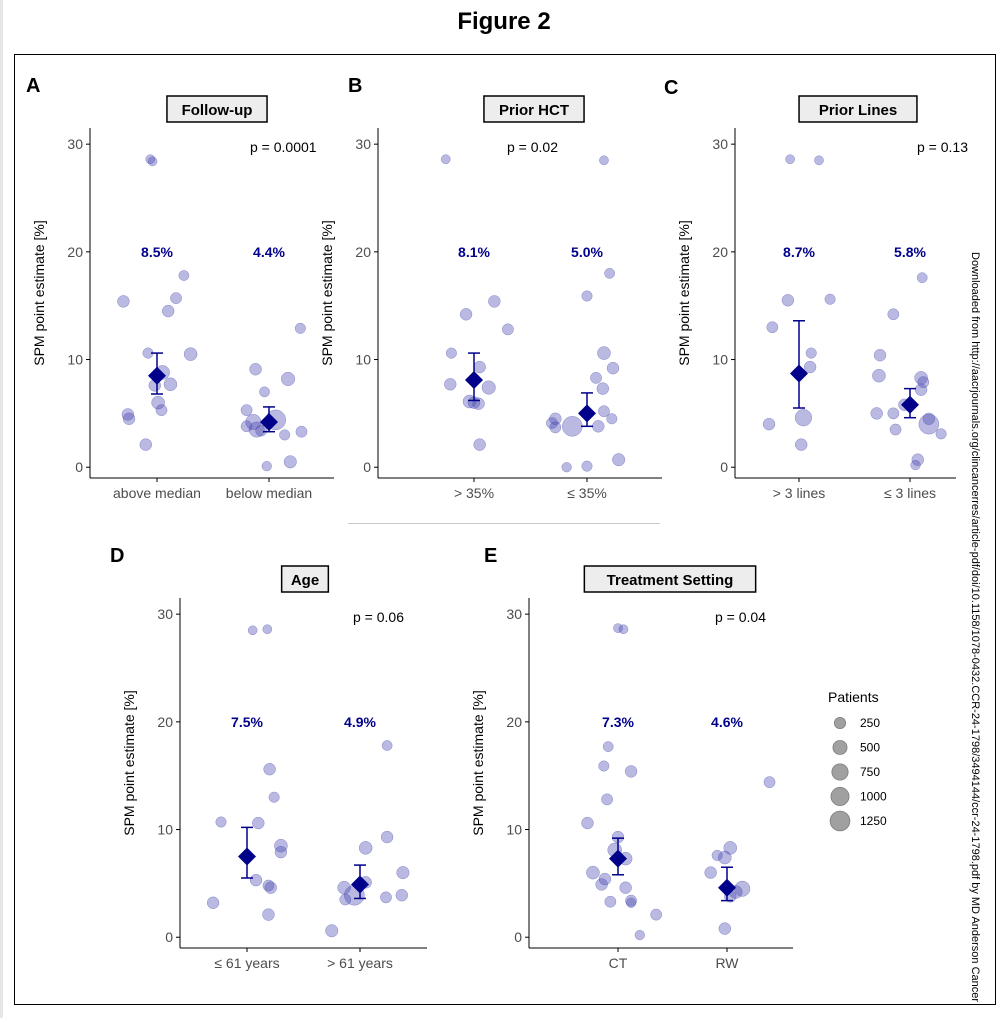 The width and height of the screenshot is (1008, 1018). What do you see at coordinates (618, 963) in the screenshot?
I see `x-tick-label: CT` at bounding box center [618, 963].